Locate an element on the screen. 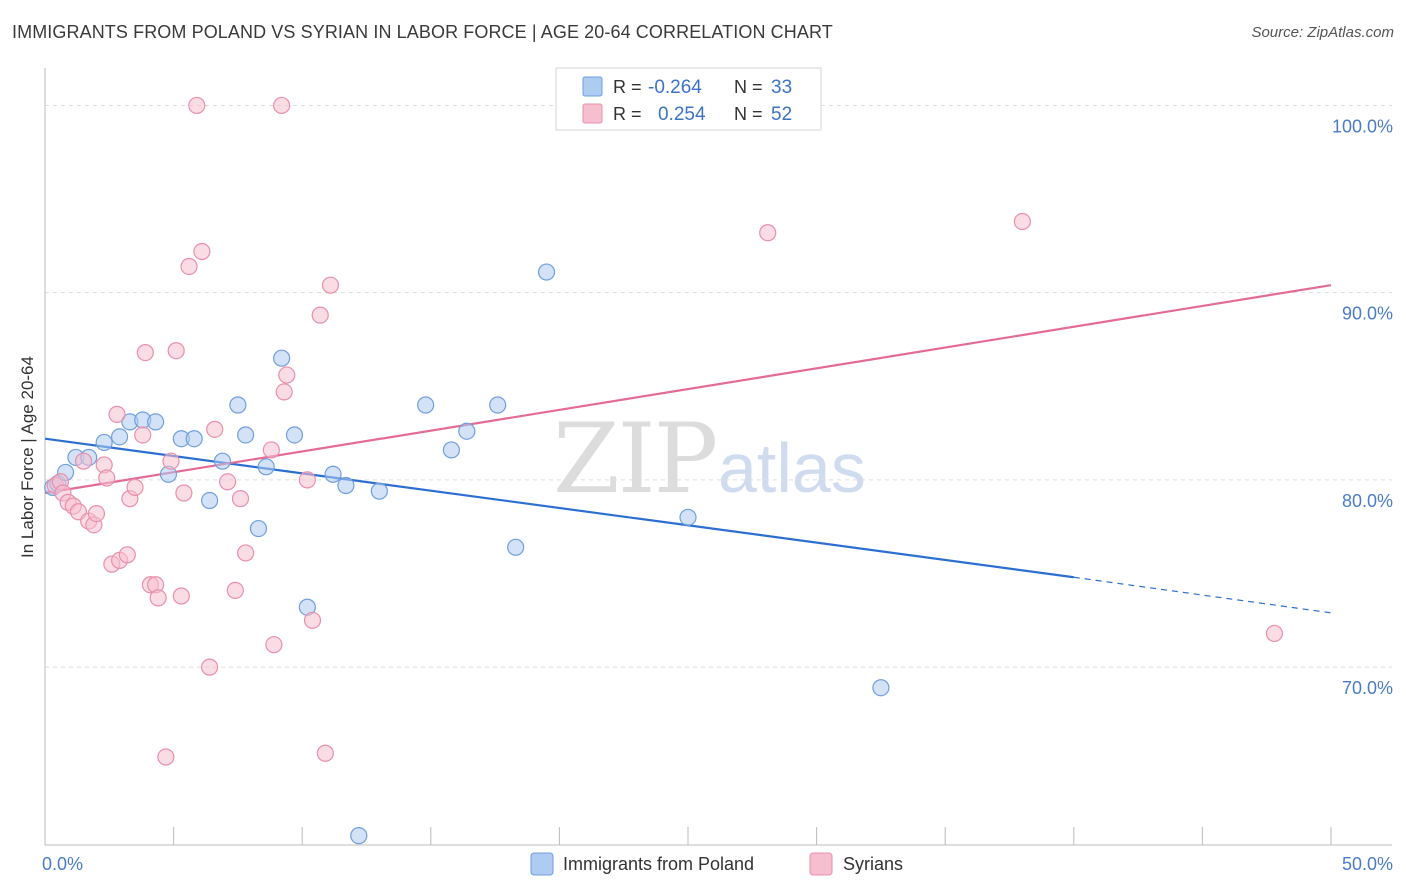 This screenshot has height=892, width=1406. y-tick-label: 90.0% is located at coordinates (1367, 314).